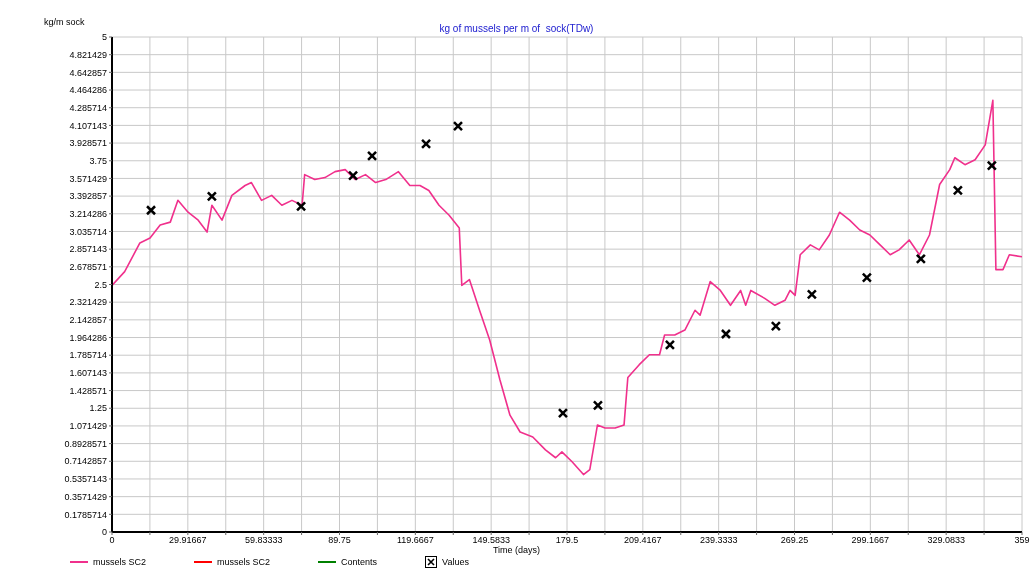 The height and width of the screenshot is (569, 1033). I want to click on y-tick-label: 2.142857, so click(88, 320).